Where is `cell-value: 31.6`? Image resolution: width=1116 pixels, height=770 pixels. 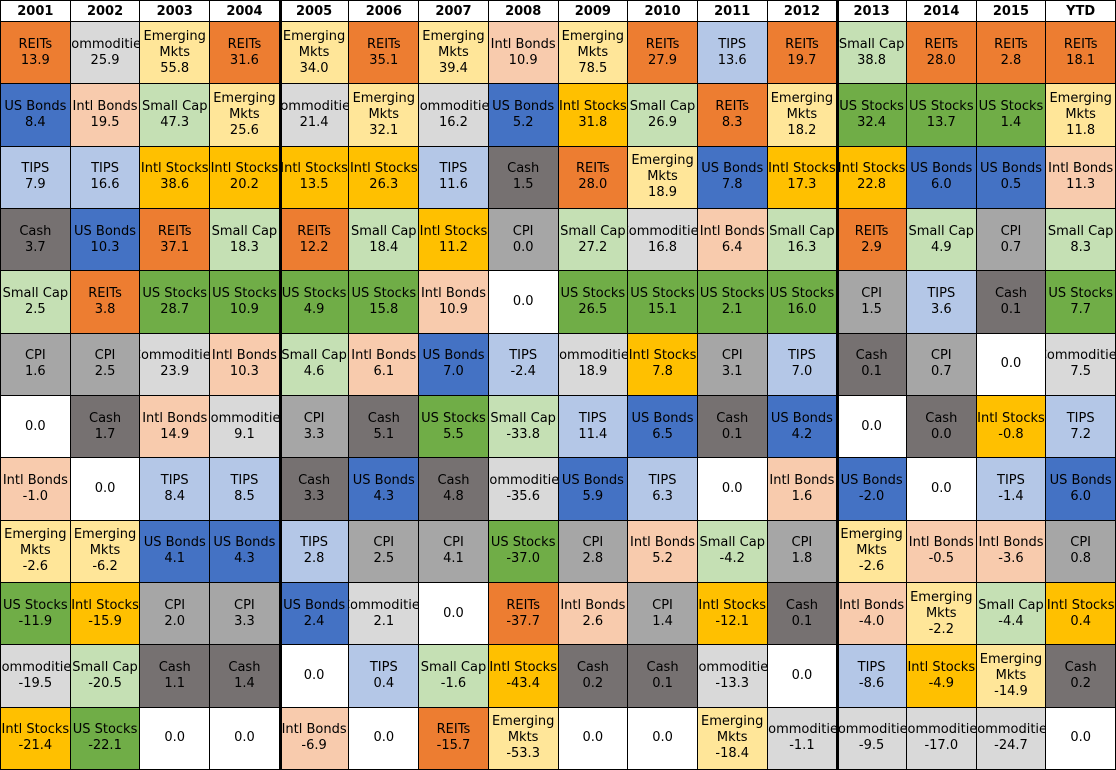
cell-value: 31.6 is located at coordinates (244, 60).